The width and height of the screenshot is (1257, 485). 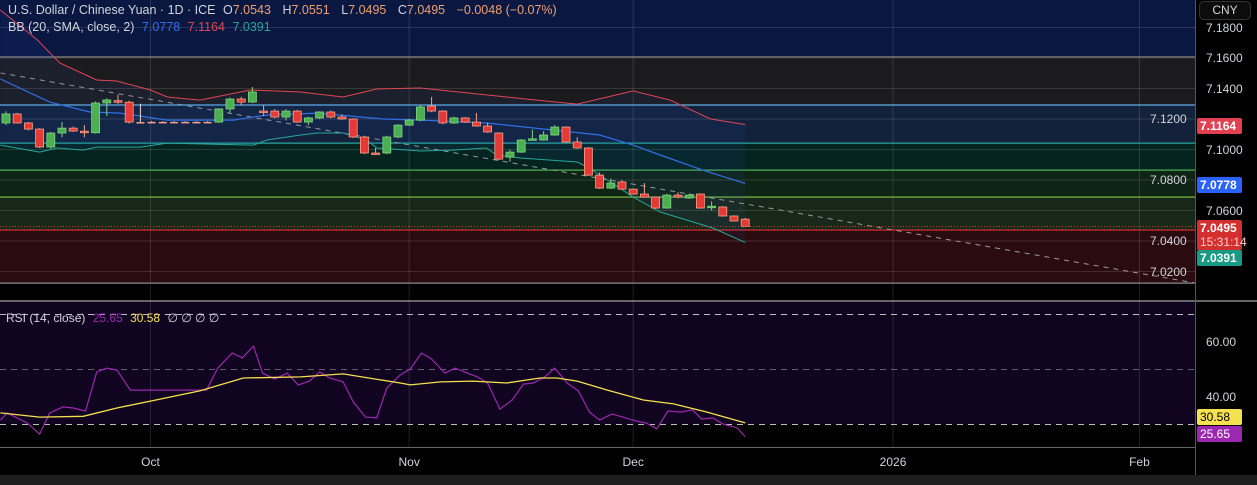 I want to click on price-tick-label: 7.0200, so click(x=1168, y=271).